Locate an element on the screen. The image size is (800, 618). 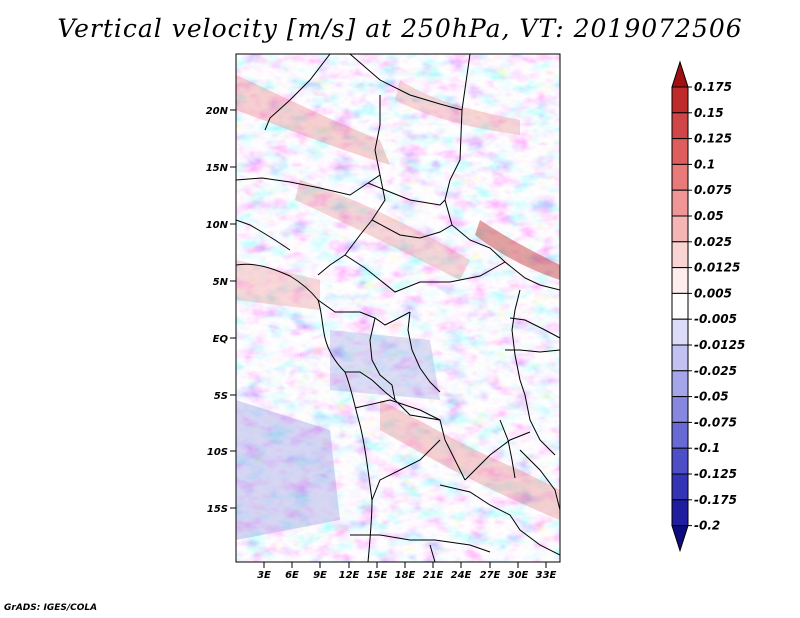
grads-credit: GrADS: IGES/COLA is located at coordinates (51, 608).